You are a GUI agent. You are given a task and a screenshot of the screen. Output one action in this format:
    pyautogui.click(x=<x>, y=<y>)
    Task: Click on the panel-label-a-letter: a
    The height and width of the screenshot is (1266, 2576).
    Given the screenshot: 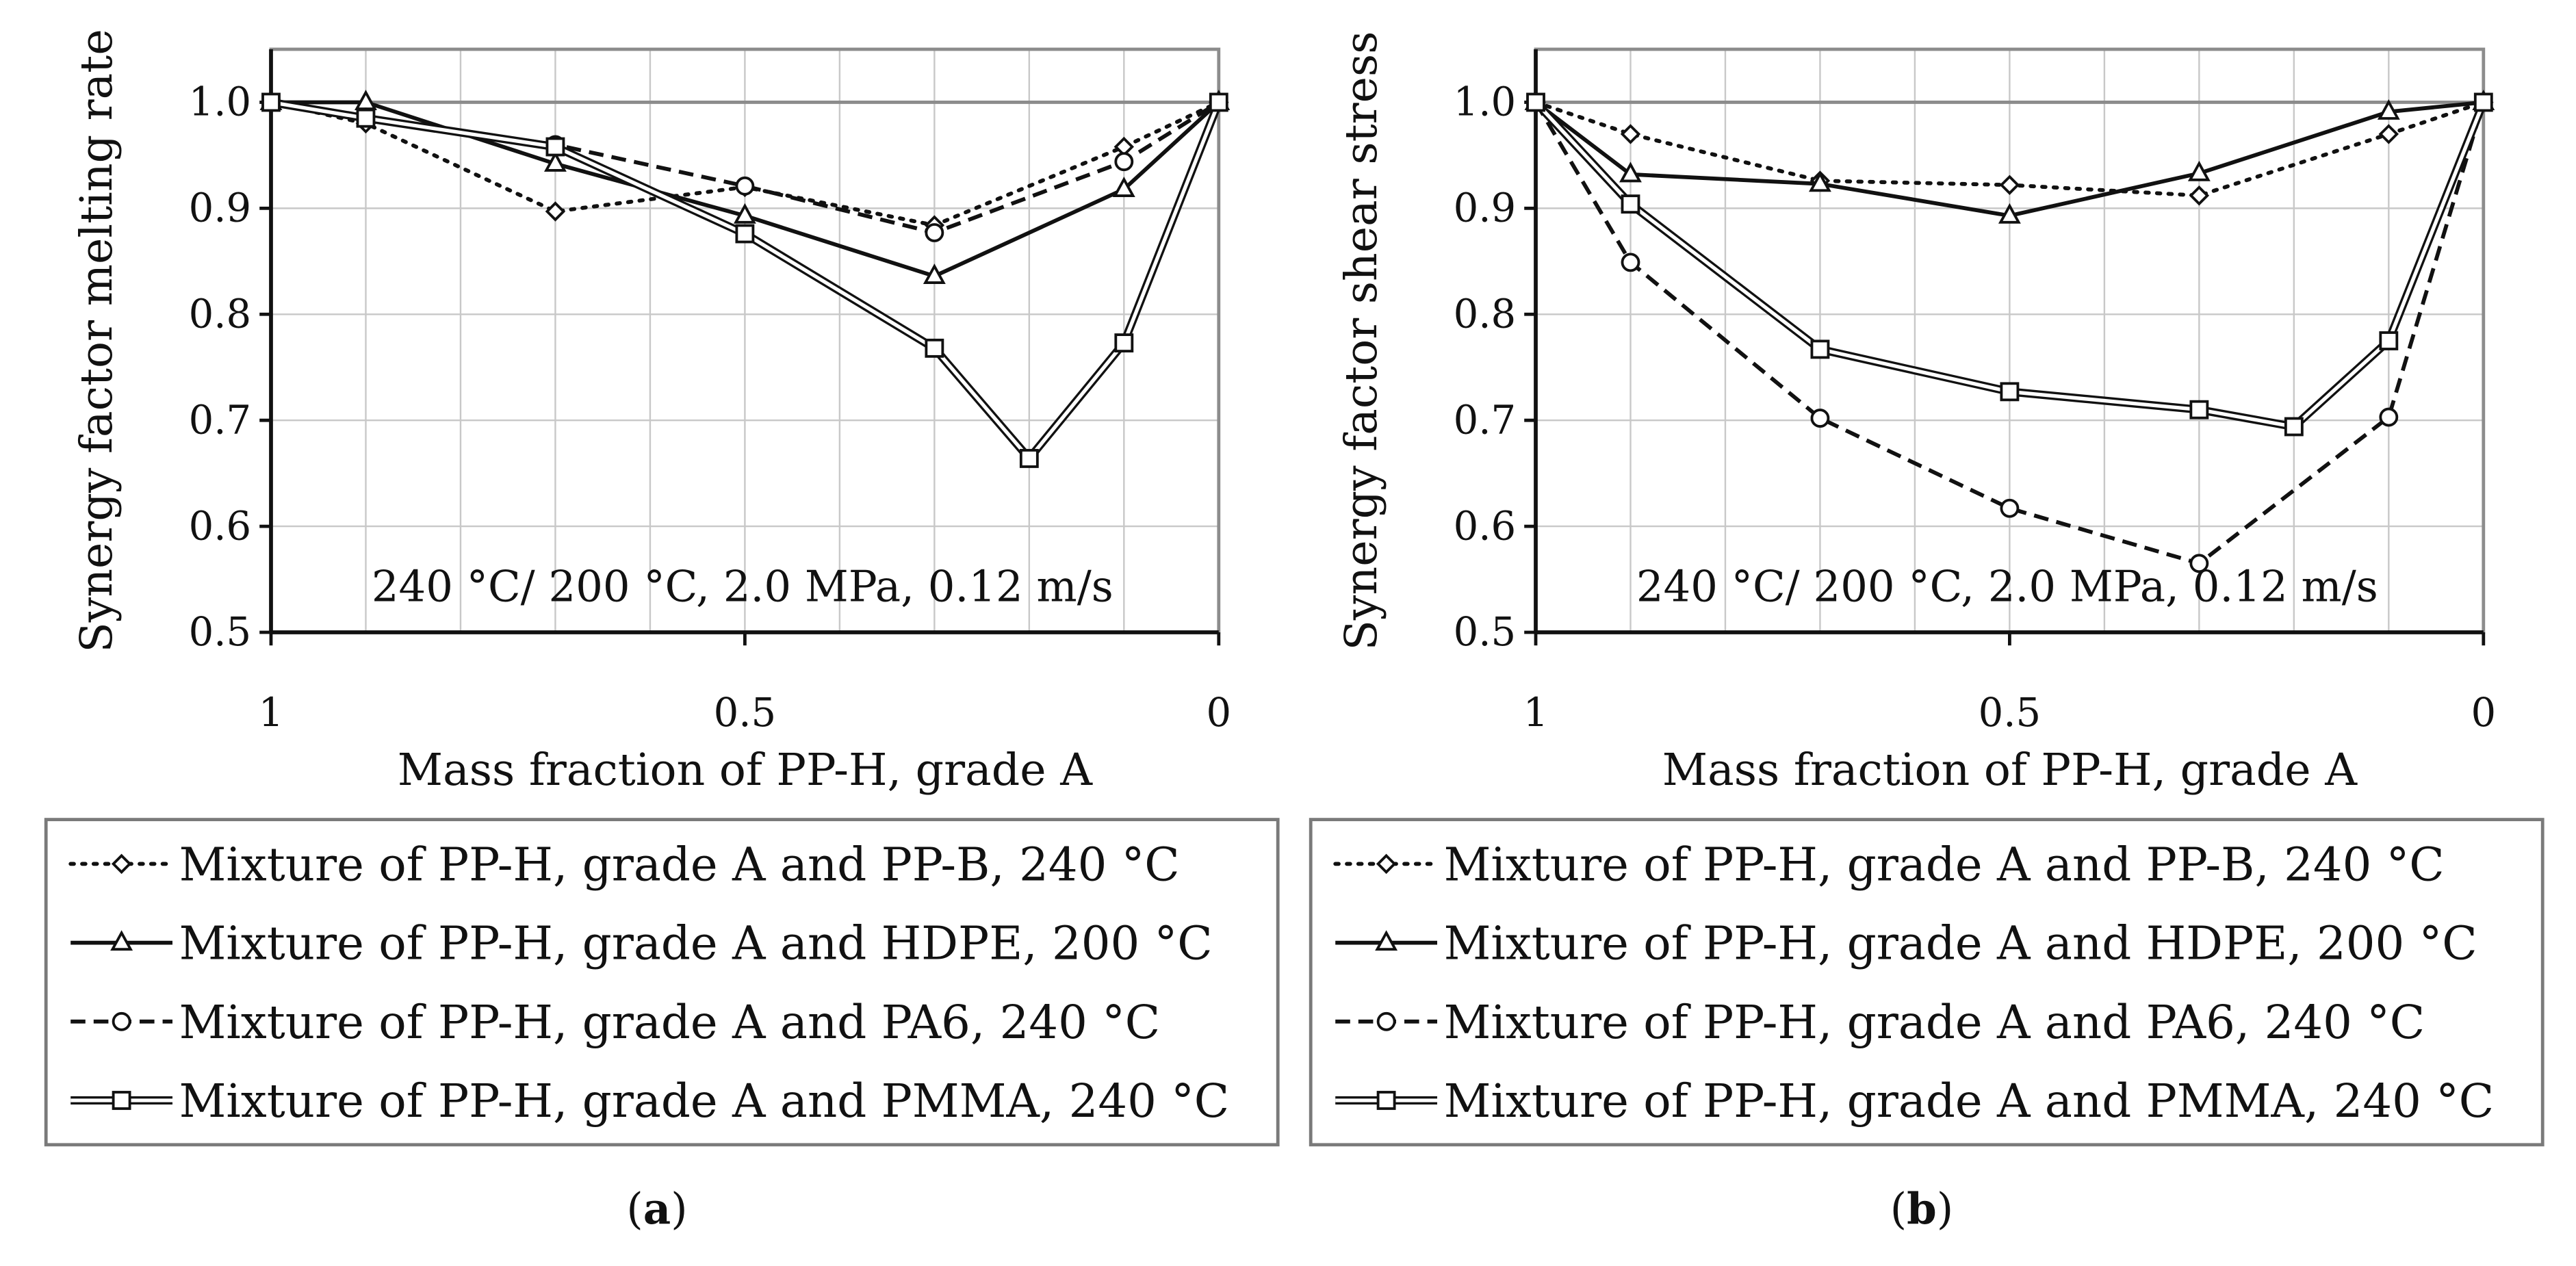 What is the action you would take?
    pyautogui.click(x=657, y=1210)
    